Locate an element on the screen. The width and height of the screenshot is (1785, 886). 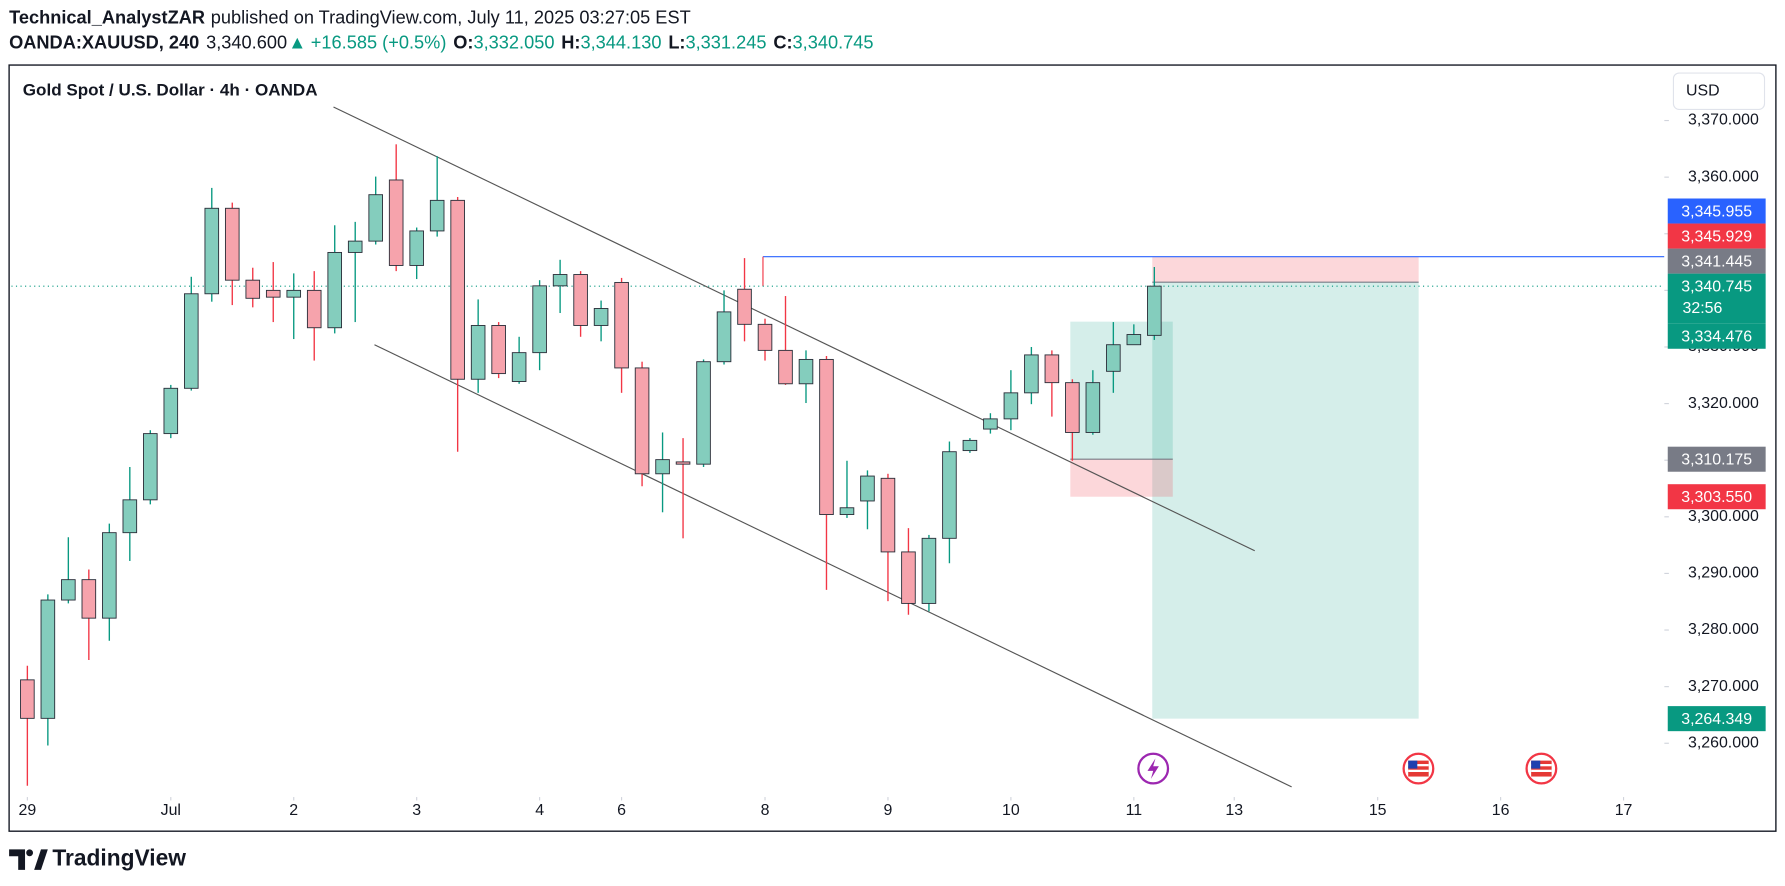
logo-dot is located at coordinates (30, 853).